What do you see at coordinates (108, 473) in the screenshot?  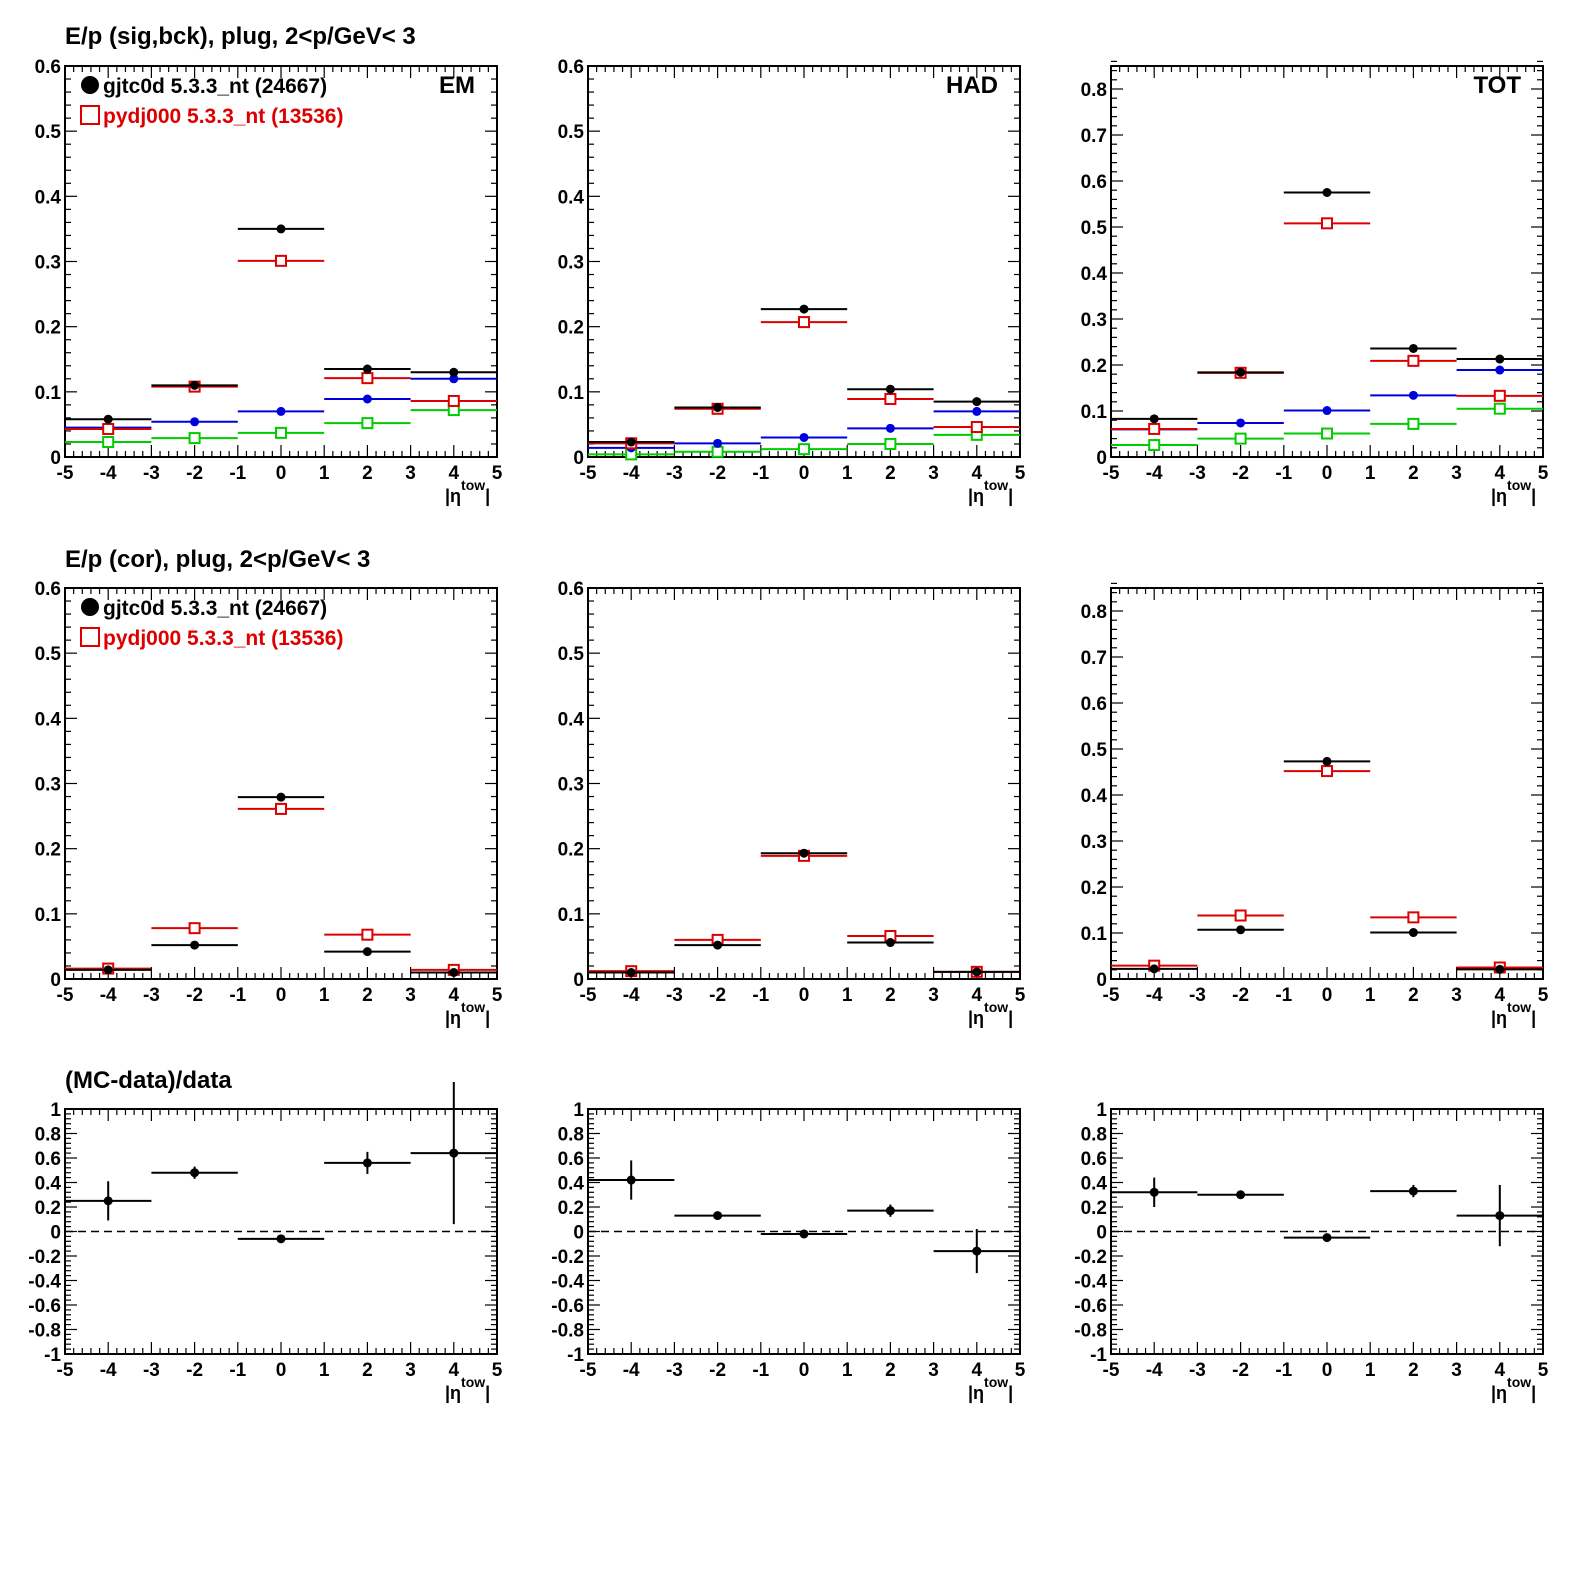 I see `x-tick-label: -4` at bounding box center [108, 473].